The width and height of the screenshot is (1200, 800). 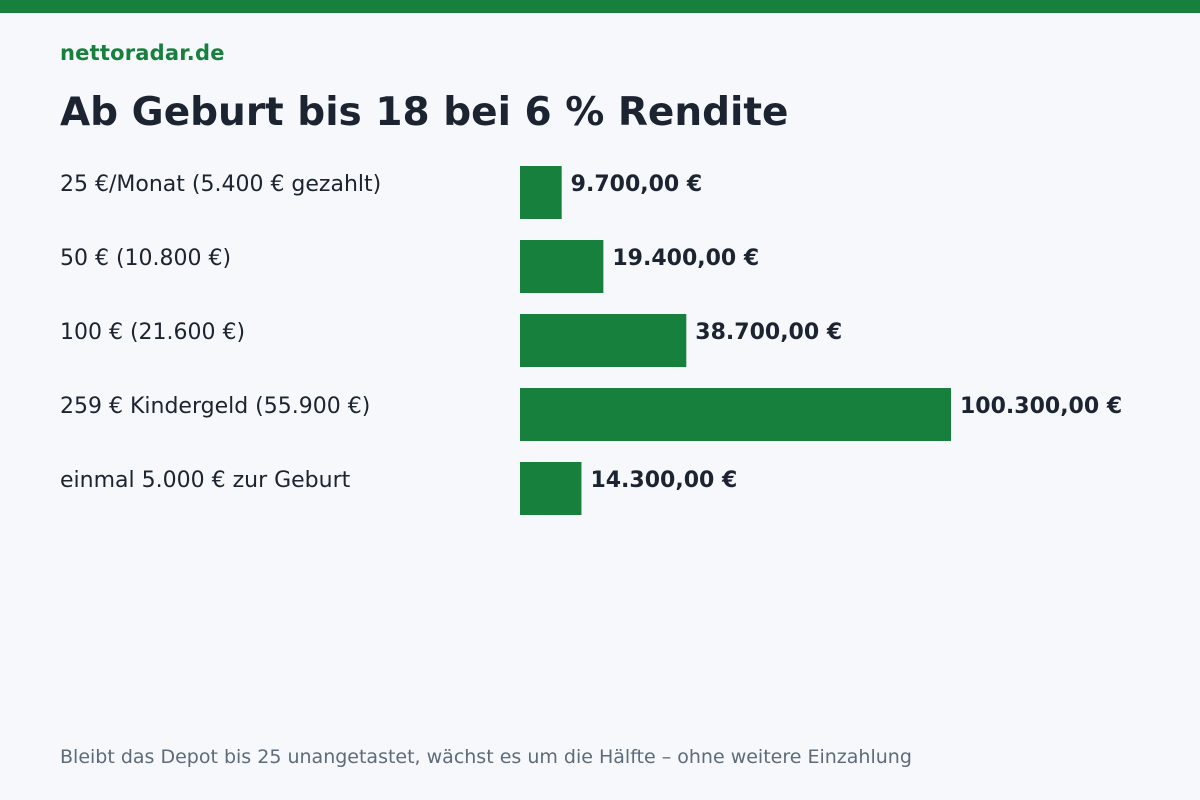 I want to click on value-label: 14.300,00 €, so click(x=663, y=480).